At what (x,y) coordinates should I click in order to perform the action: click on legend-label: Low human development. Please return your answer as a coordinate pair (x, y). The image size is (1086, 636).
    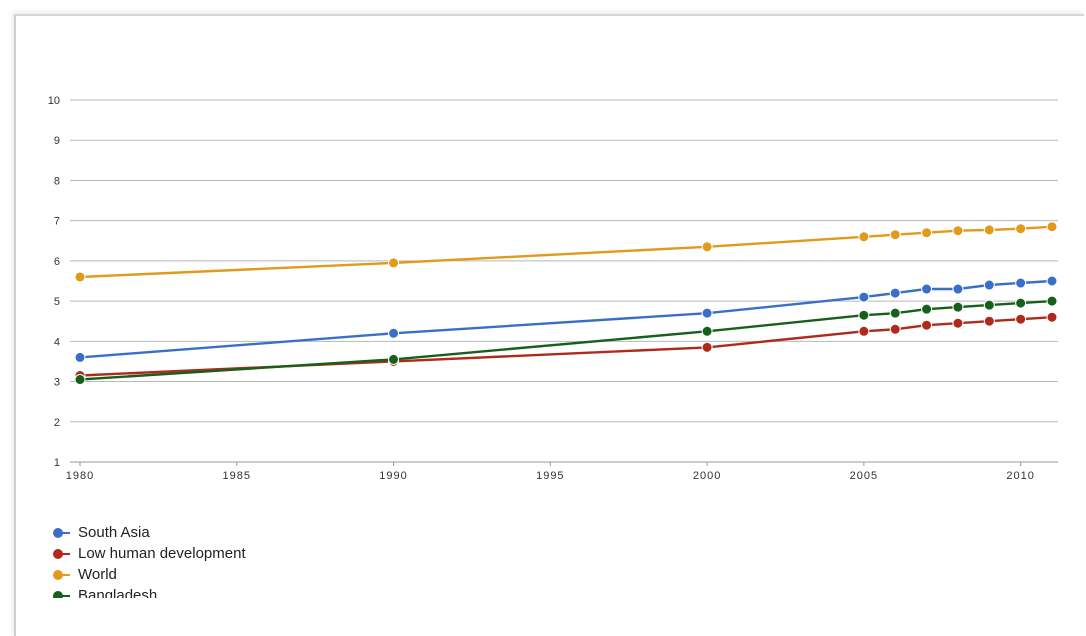
    Looking at the image, I should click on (162, 553).